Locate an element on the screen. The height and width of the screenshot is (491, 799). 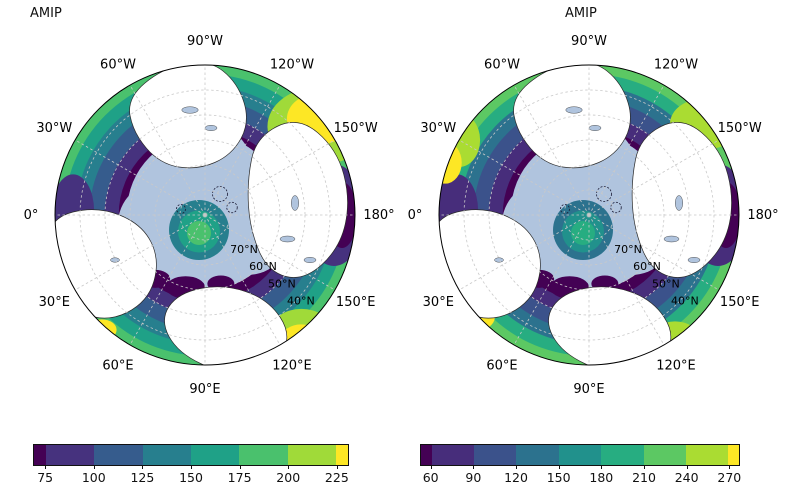
lon-label: 90°W is located at coordinates (205, 41).